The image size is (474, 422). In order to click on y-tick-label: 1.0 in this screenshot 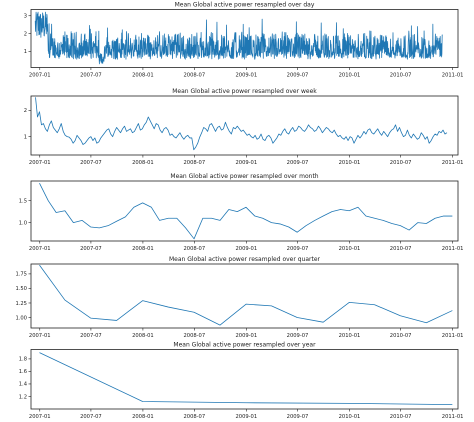, I will do `click(23, 223)`.